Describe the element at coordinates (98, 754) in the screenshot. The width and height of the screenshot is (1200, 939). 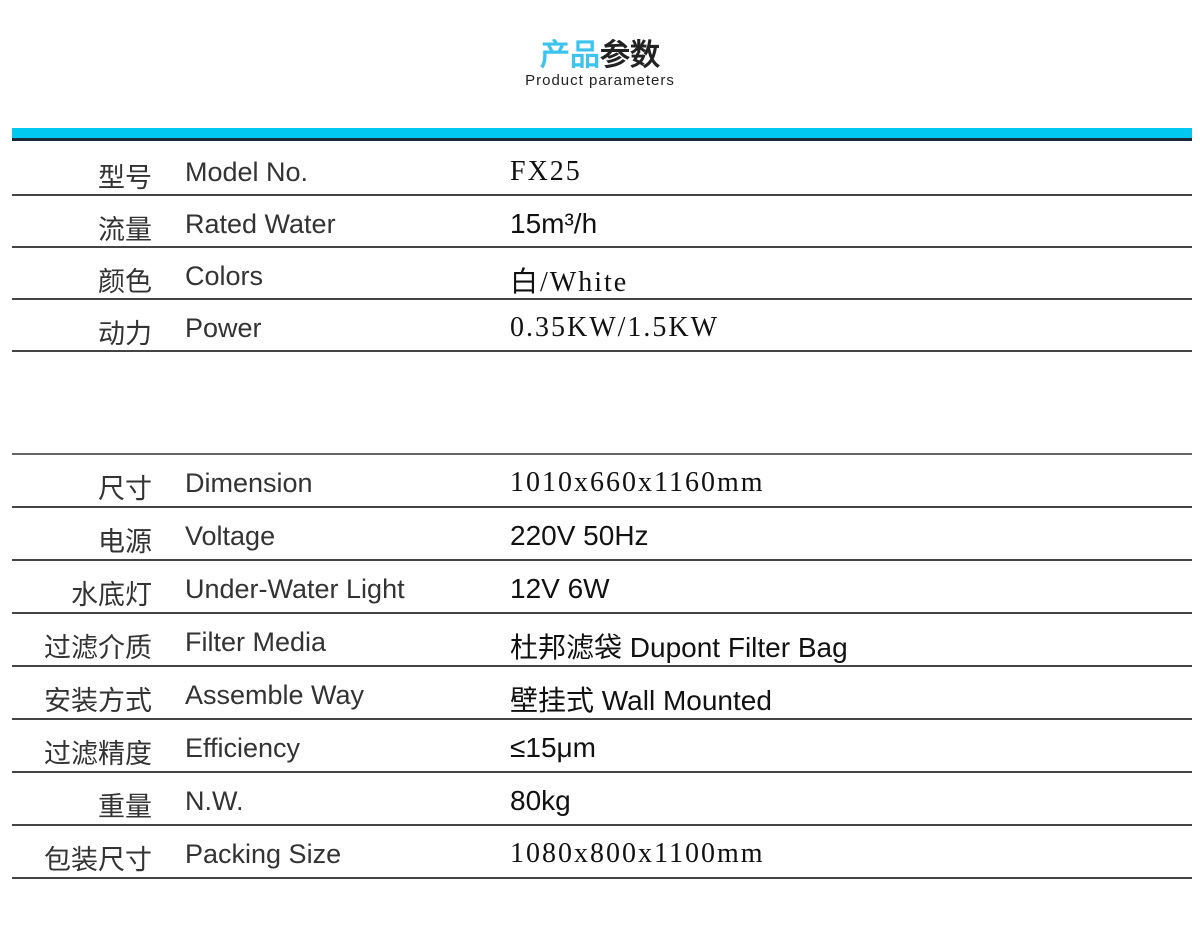
I see `spec-label-cn: 过滤精度` at that location.